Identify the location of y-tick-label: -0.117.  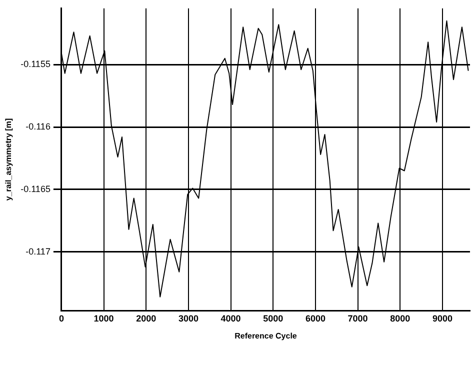
(38, 251).